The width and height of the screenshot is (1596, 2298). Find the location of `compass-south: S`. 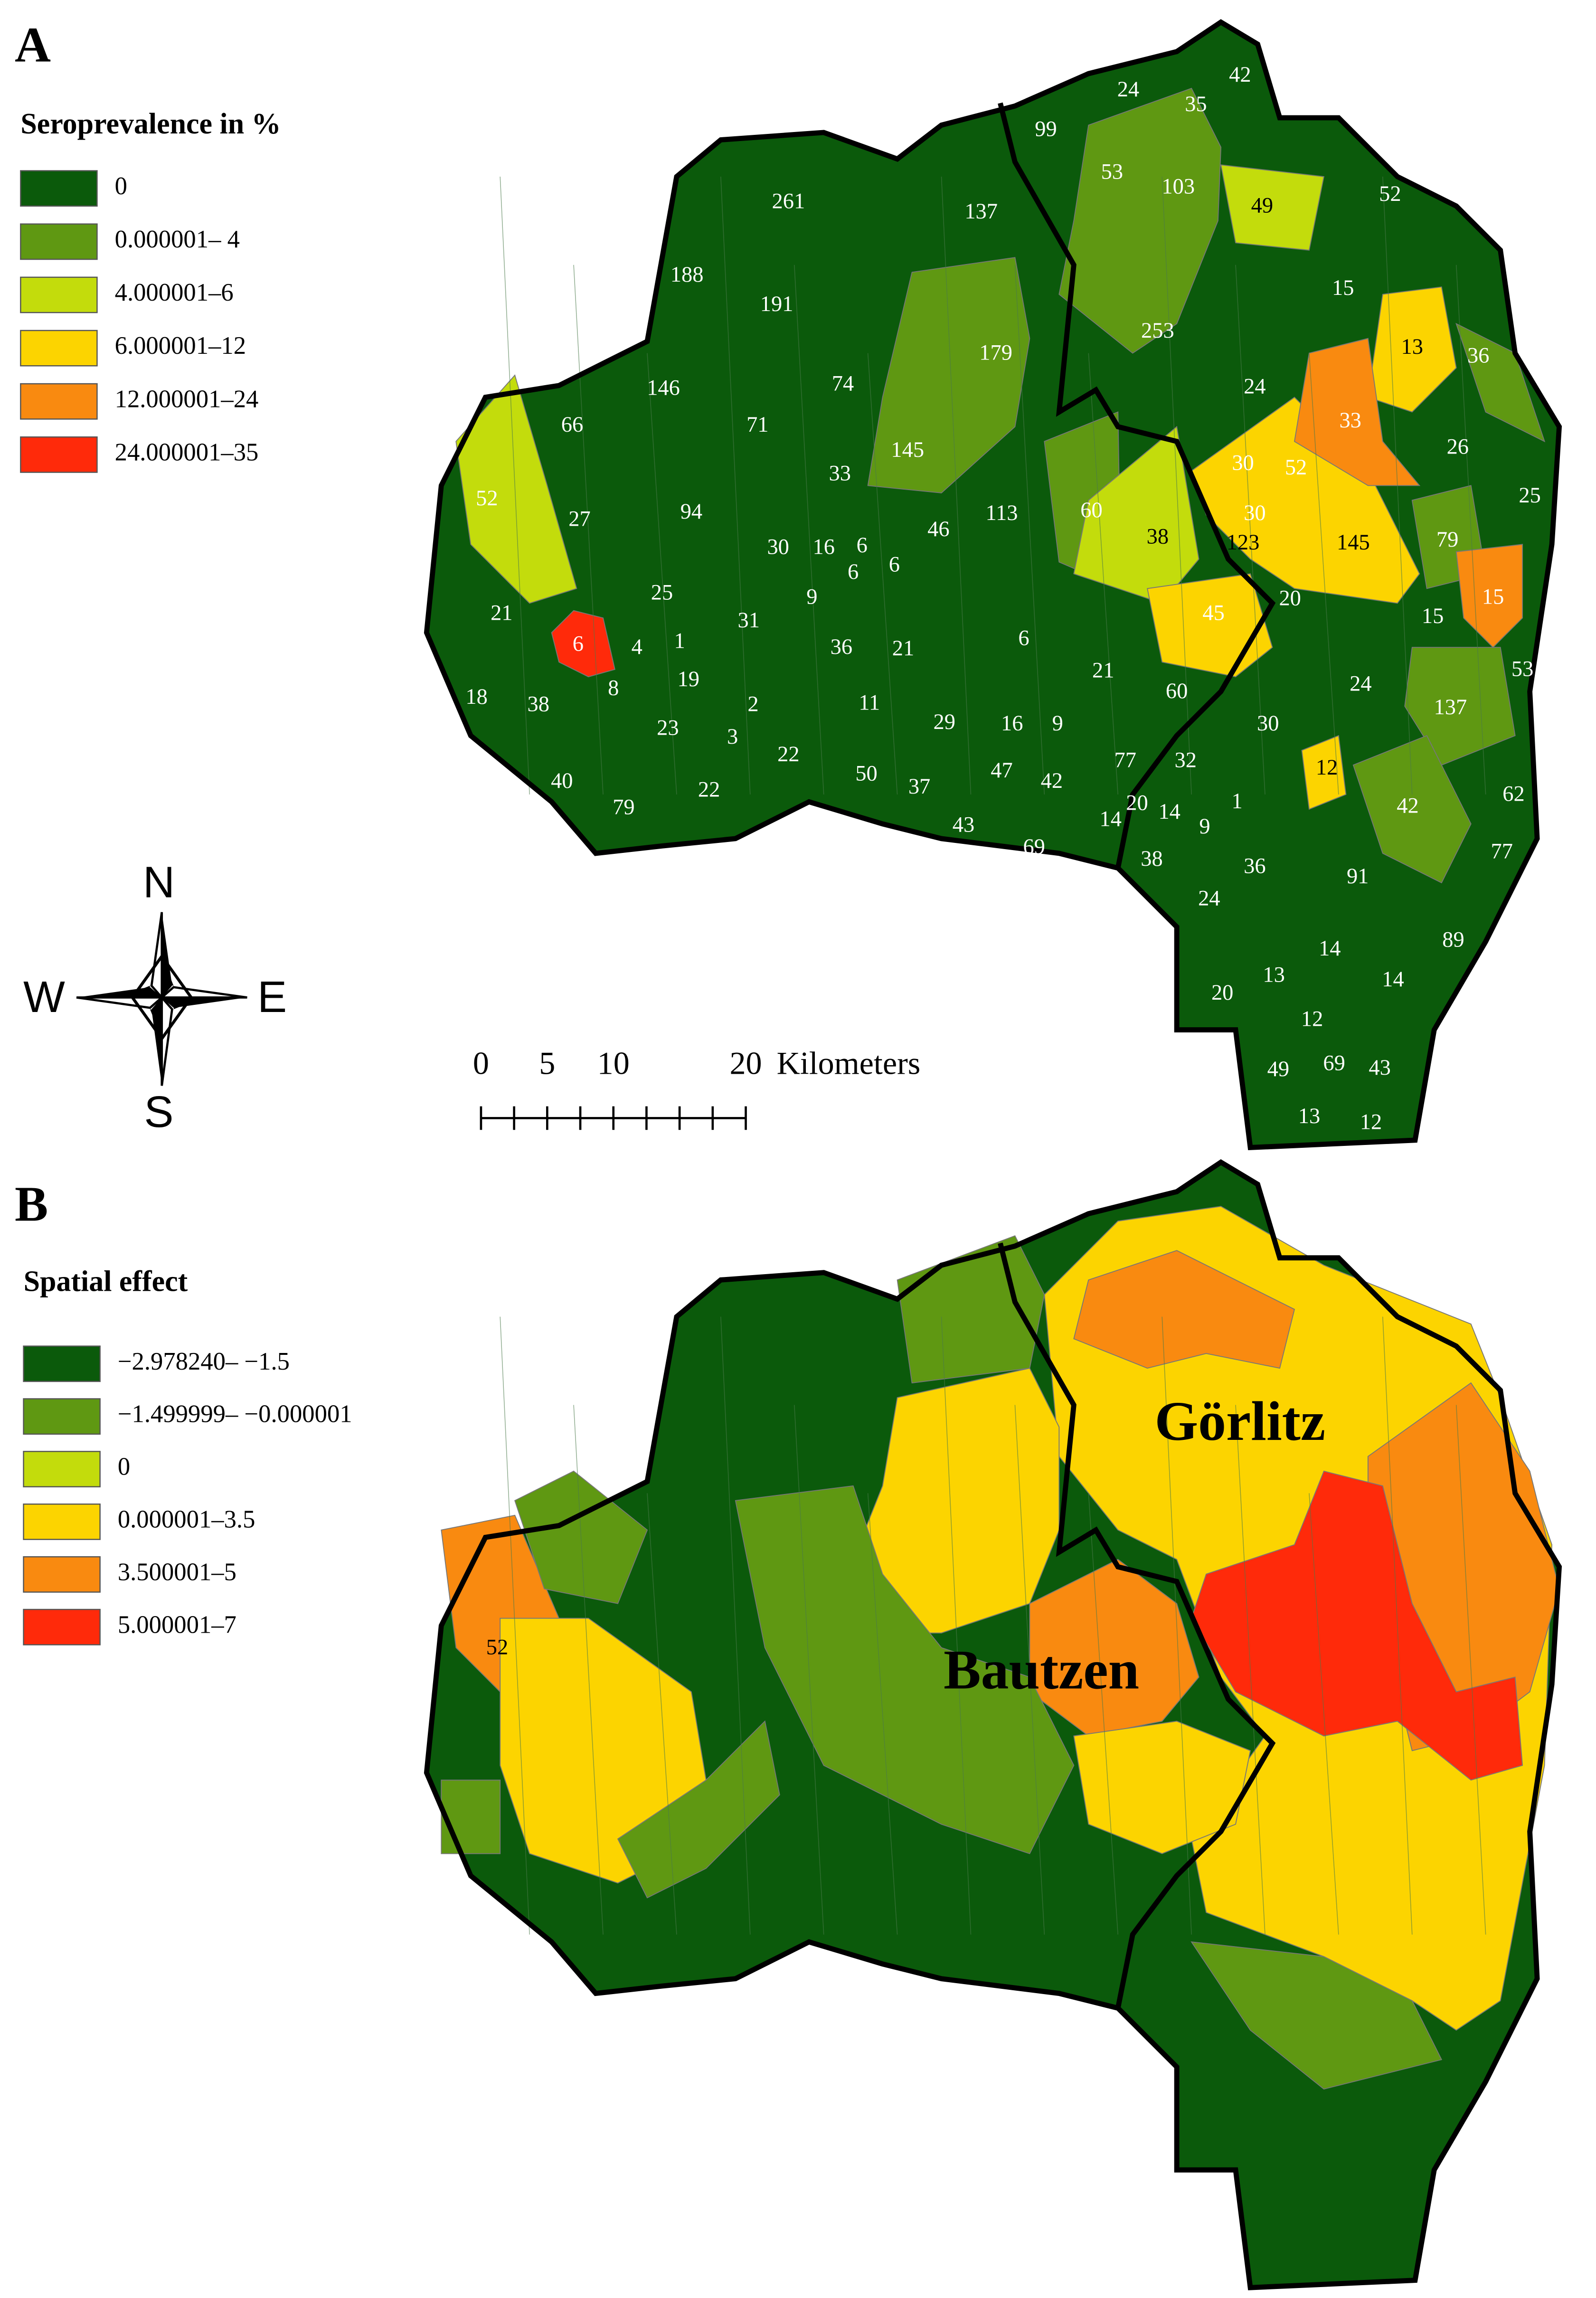

compass-south: S is located at coordinates (159, 1111).